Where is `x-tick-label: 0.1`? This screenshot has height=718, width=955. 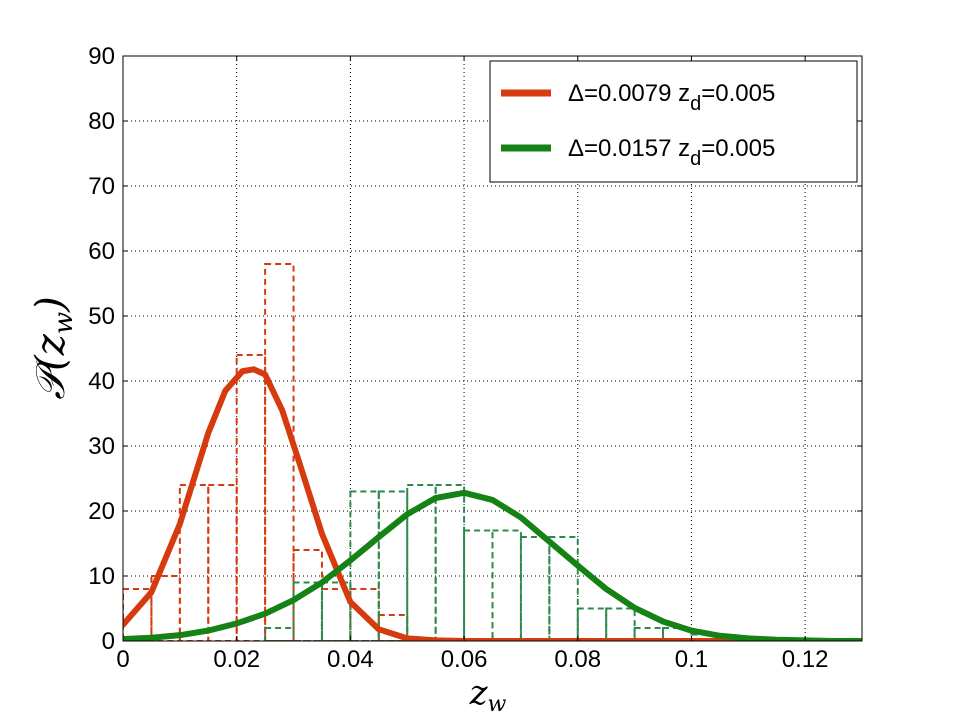
x-tick-label: 0.1 is located at coordinates (691, 659).